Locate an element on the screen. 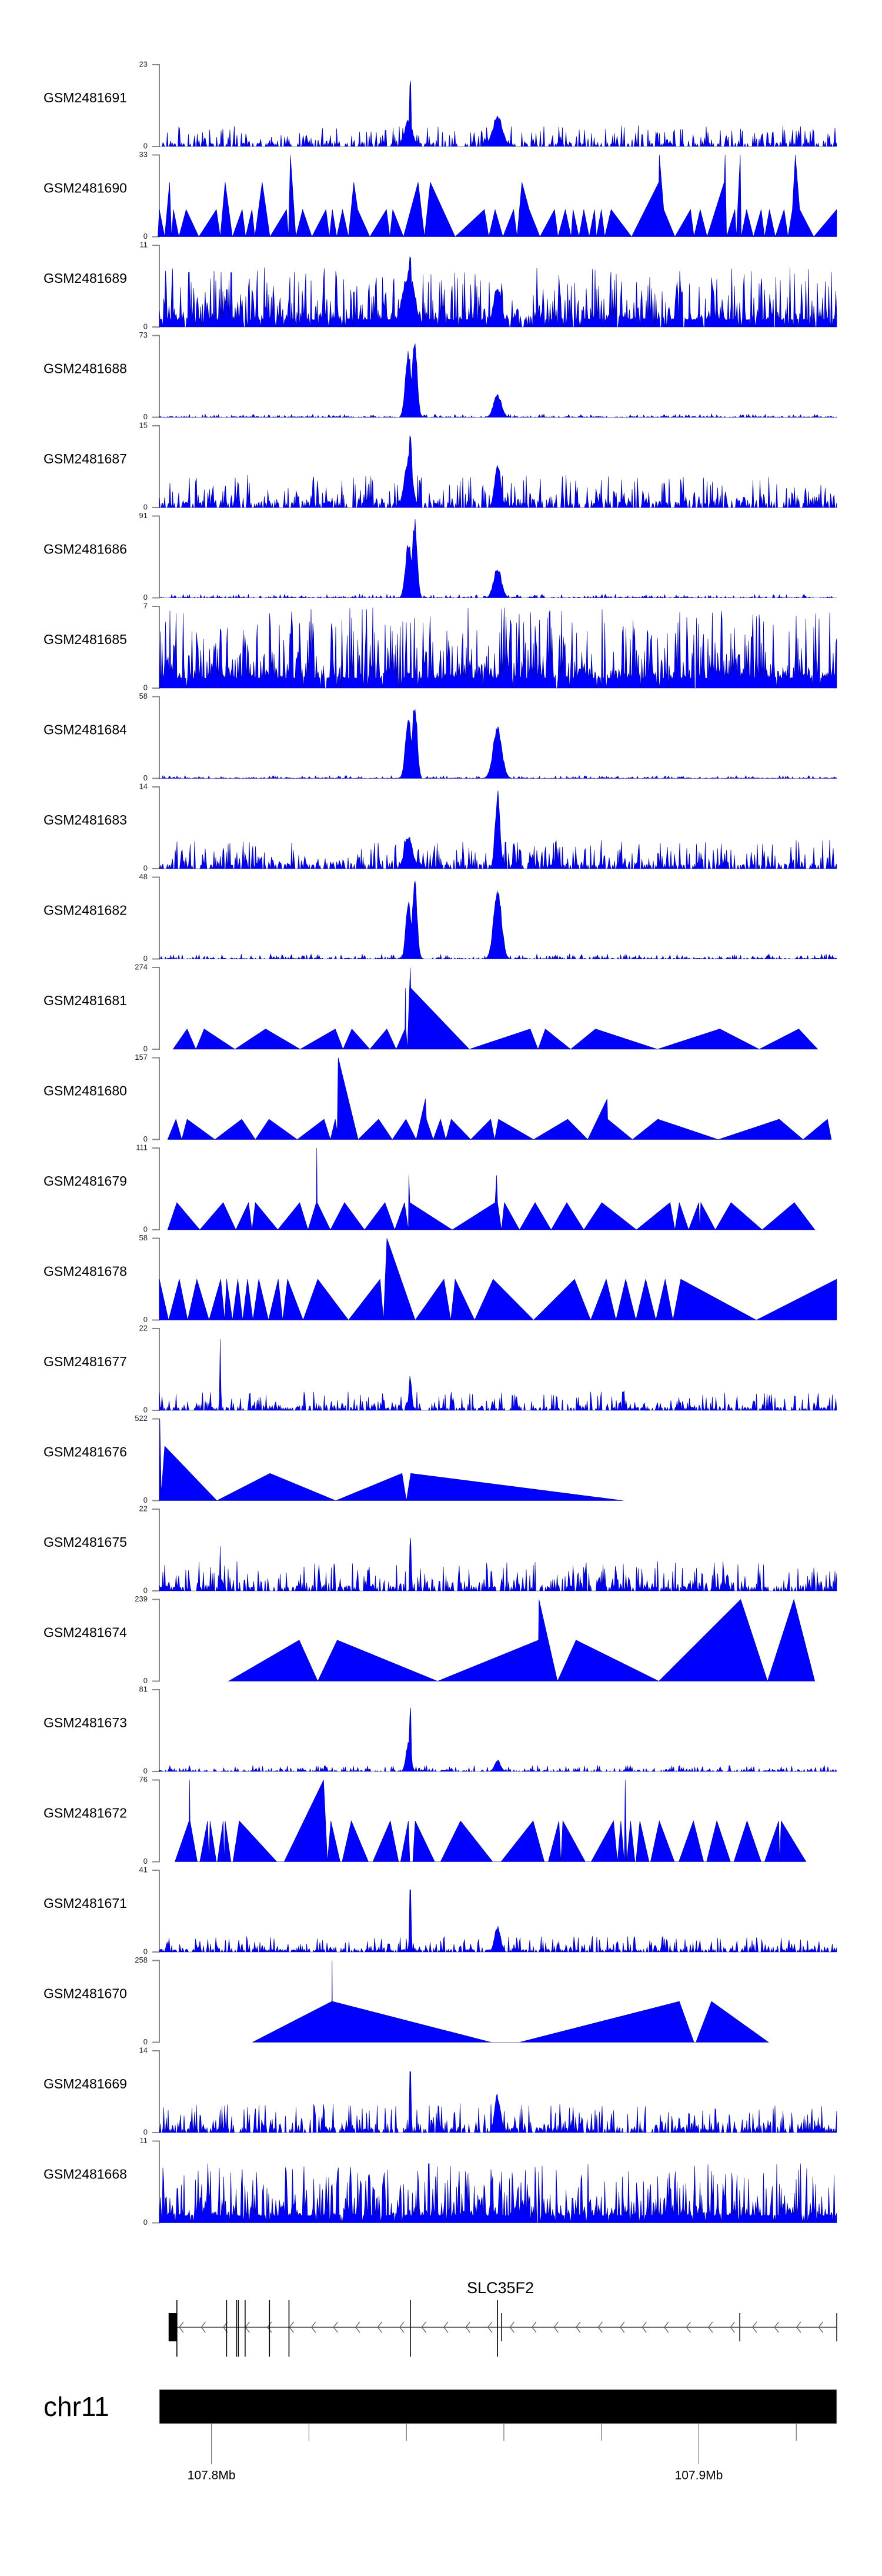 This screenshot has width=882, height=2576. y-max-label: 22 is located at coordinates (143, 1327).